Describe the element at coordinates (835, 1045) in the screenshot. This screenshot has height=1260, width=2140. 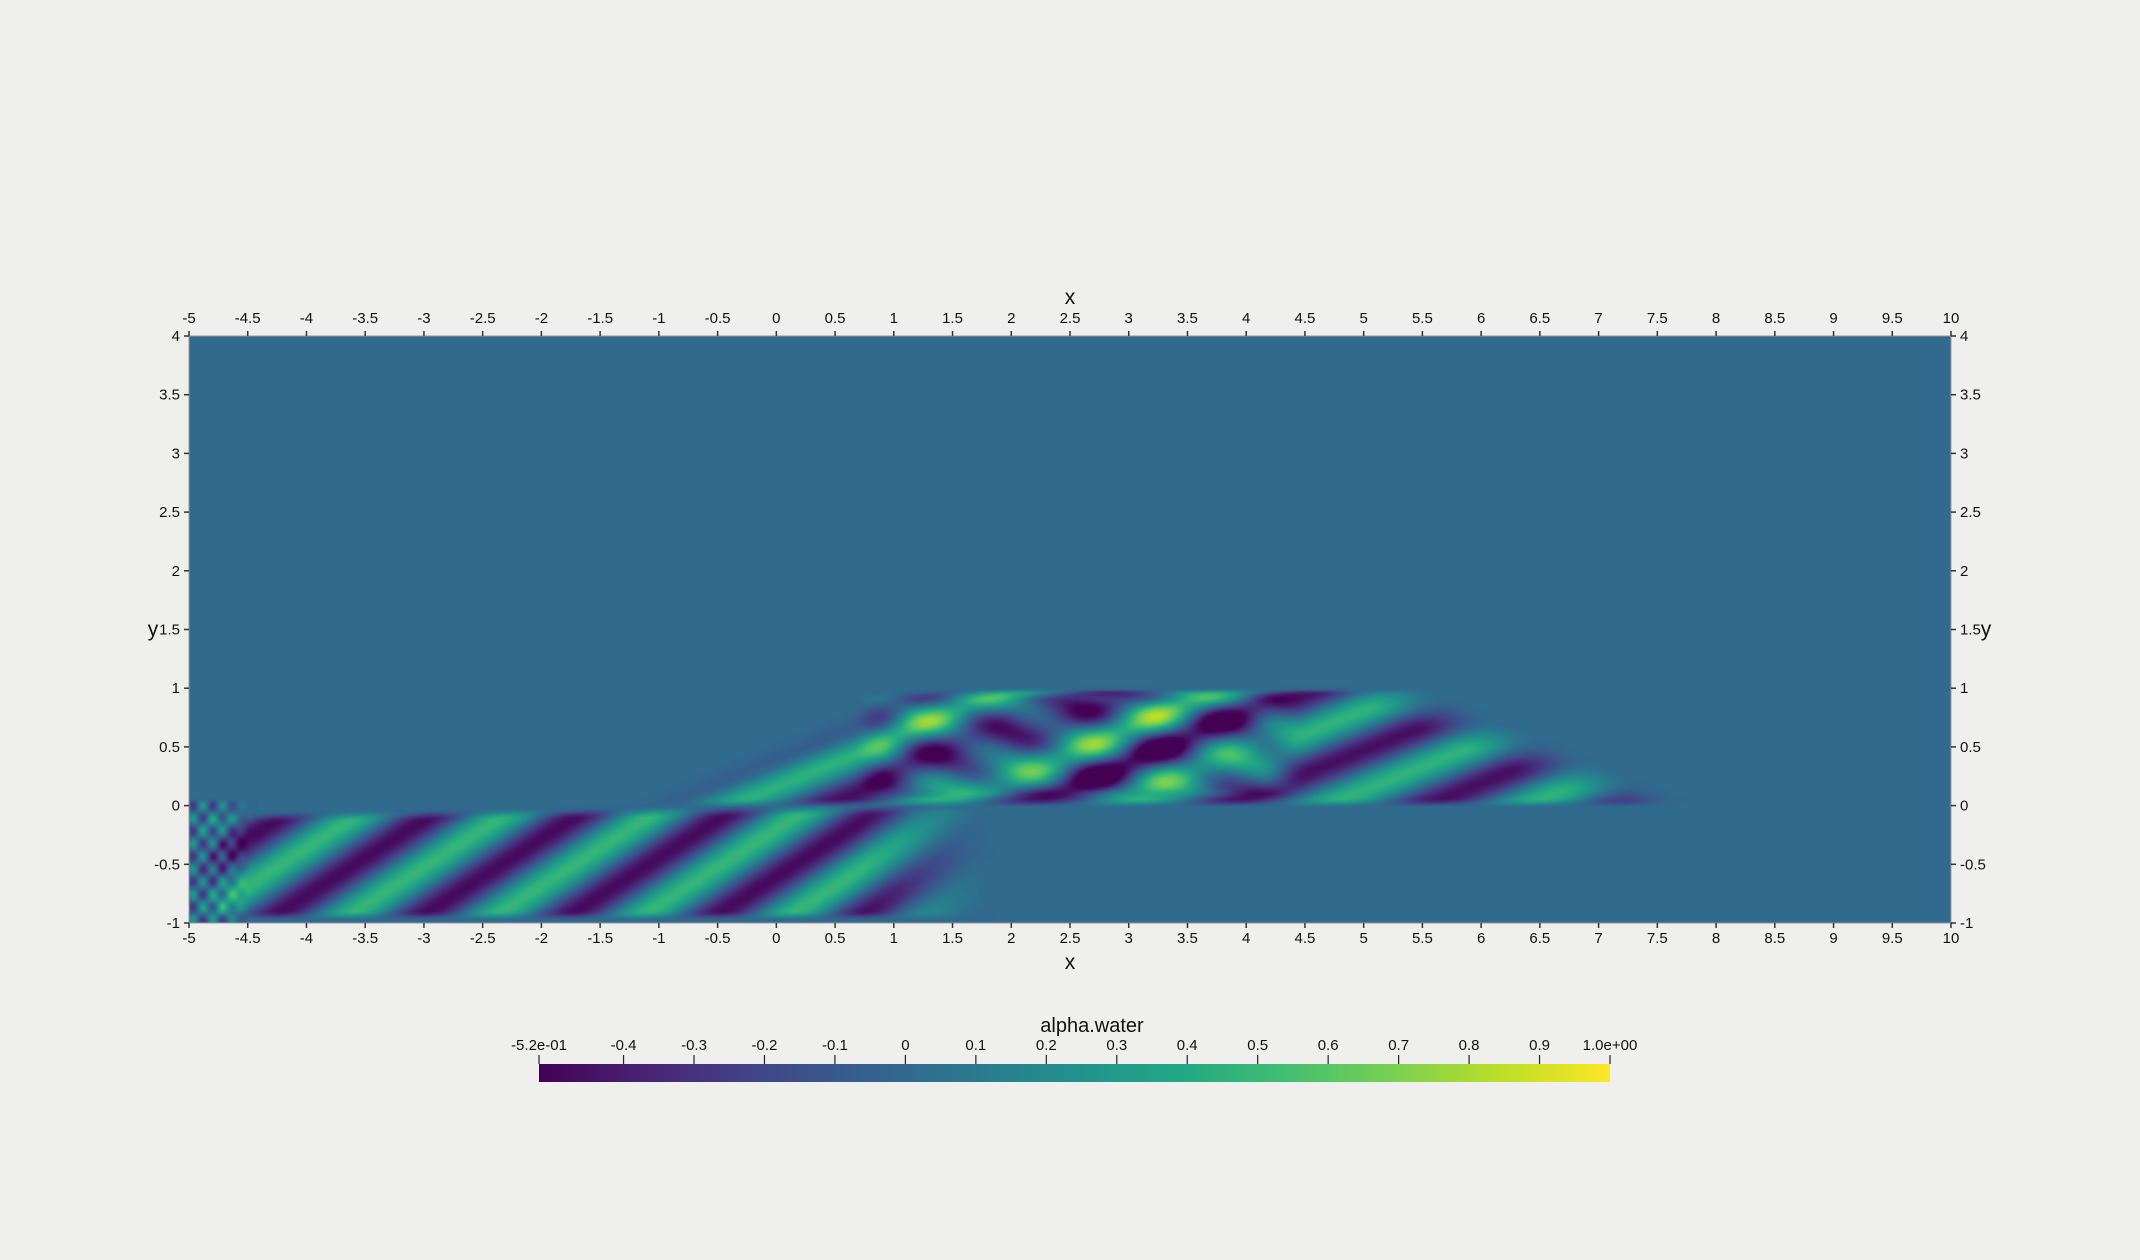
I see `colorbar-tick-label: -0.1` at that location.